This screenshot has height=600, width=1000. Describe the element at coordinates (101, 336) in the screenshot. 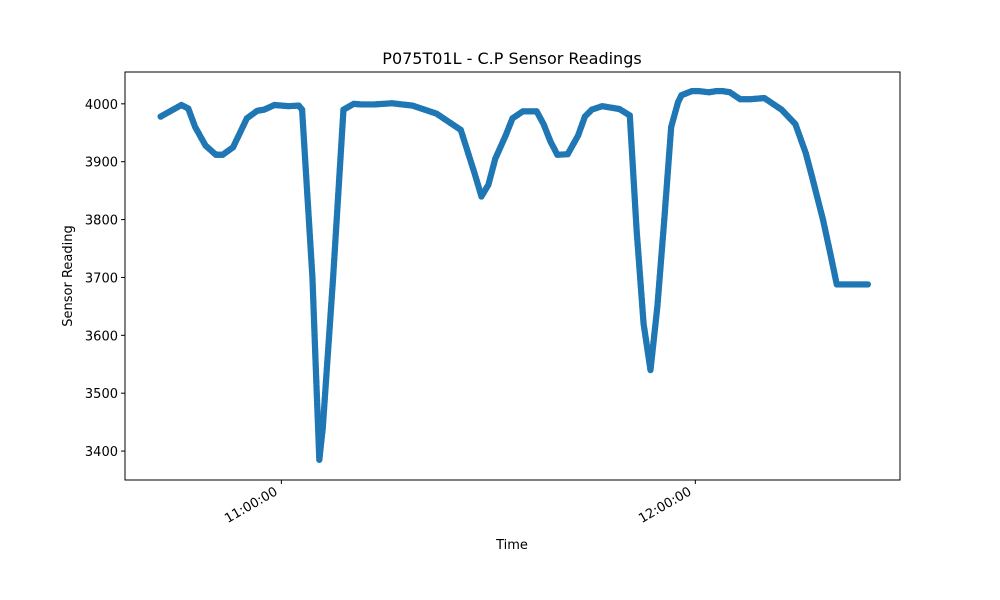

I see `y-tick-label: 3600` at that location.